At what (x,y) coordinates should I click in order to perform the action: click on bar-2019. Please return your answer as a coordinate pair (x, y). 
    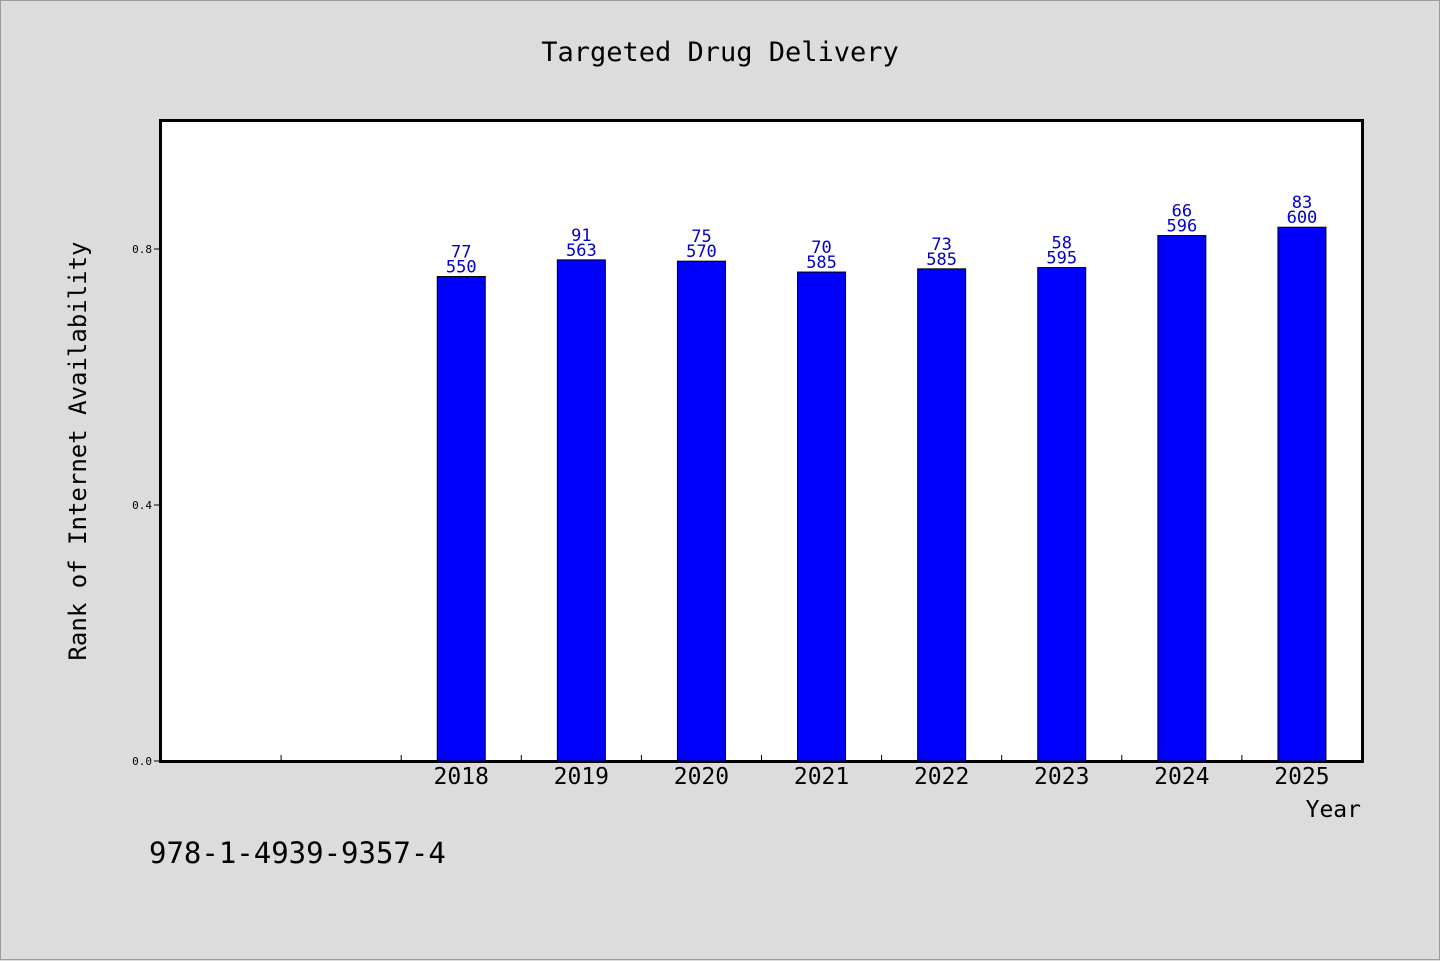
    Looking at the image, I should click on (581, 510).